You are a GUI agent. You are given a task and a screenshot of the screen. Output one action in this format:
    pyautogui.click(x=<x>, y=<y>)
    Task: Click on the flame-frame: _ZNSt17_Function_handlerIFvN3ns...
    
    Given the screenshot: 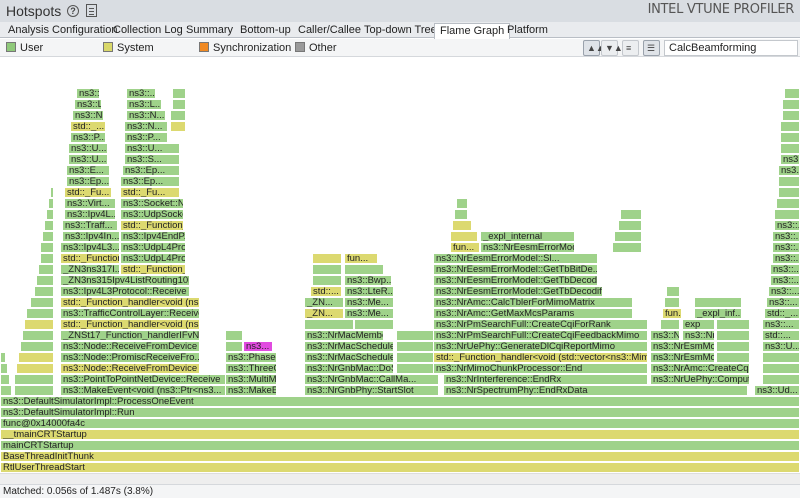 What is the action you would take?
    pyautogui.click(x=130, y=335)
    